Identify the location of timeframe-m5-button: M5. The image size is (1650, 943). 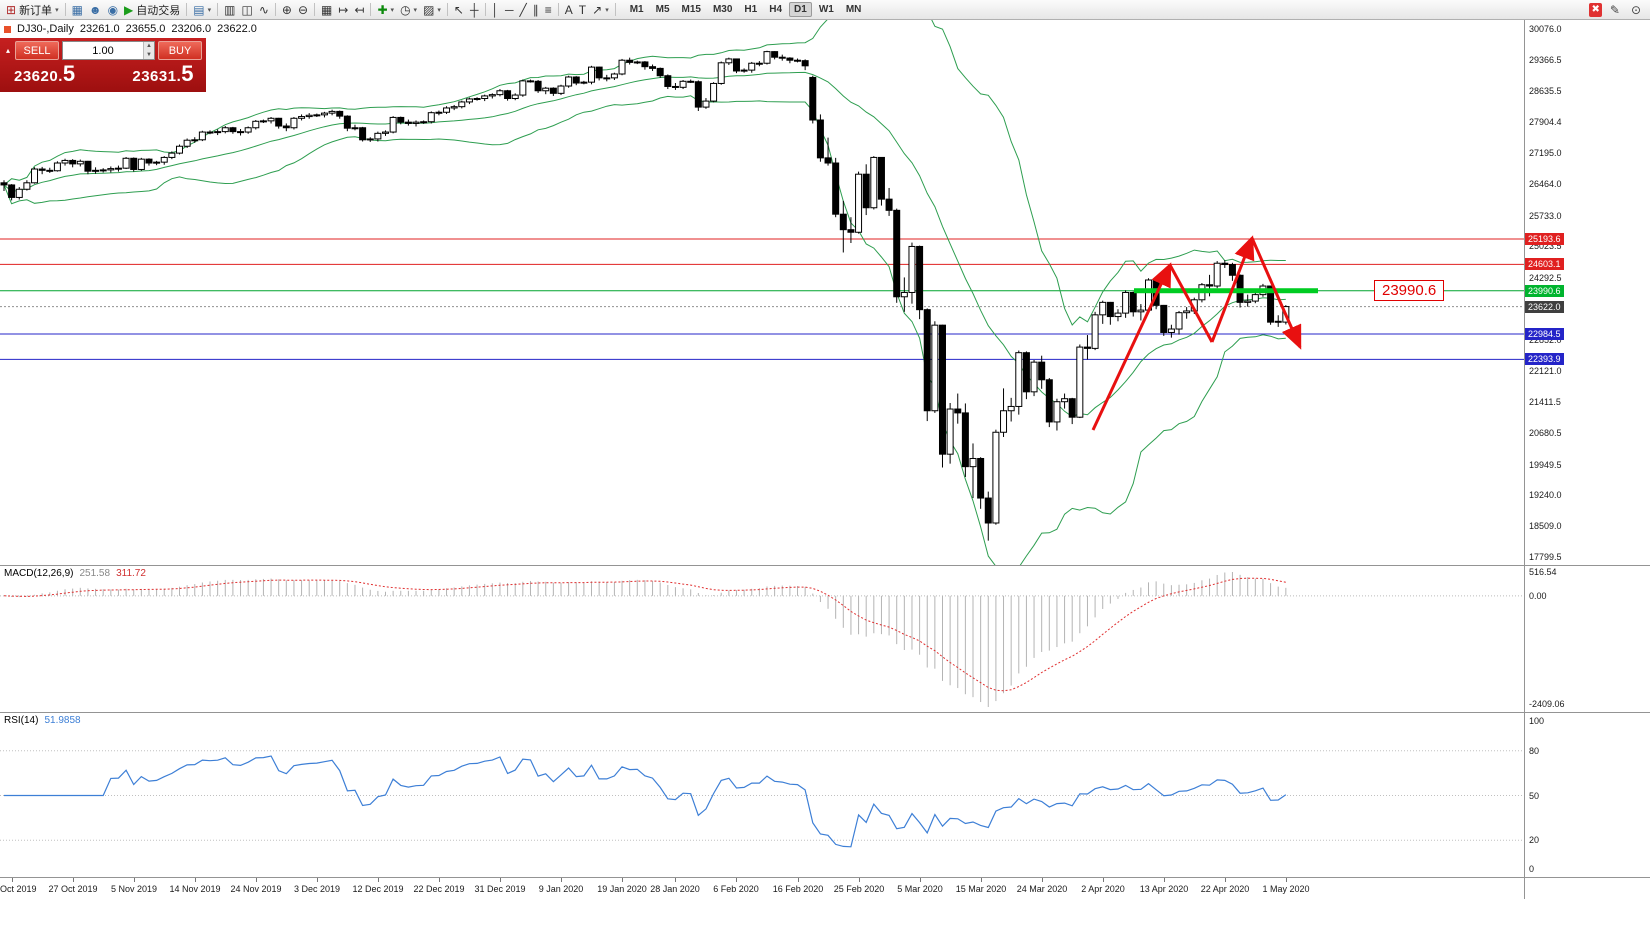
(662, 9).